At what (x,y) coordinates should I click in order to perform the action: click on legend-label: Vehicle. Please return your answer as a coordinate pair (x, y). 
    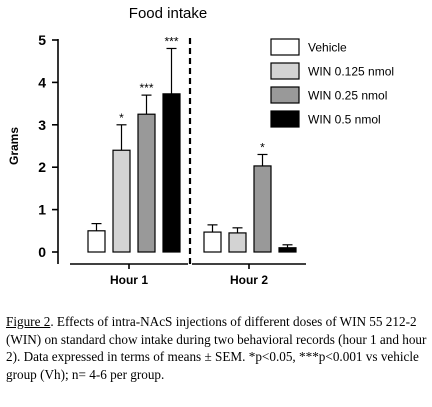
    Looking at the image, I should click on (327, 48).